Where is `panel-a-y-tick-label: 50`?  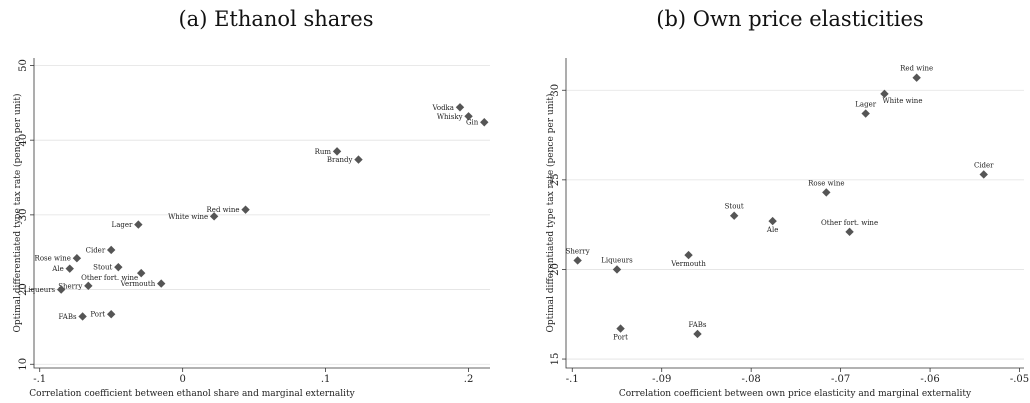 panel-a-y-tick-label: 50 is located at coordinates (23, 65).